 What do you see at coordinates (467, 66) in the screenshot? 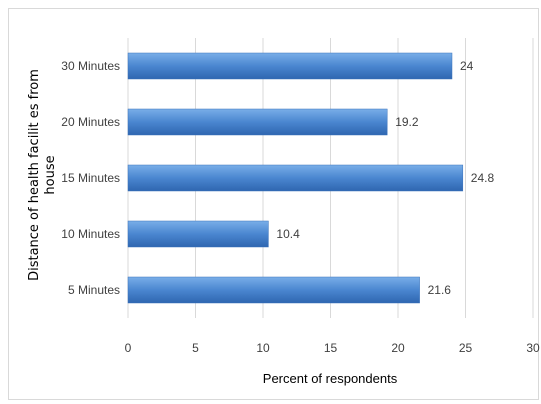
I see `data-label: 24` at bounding box center [467, 66].